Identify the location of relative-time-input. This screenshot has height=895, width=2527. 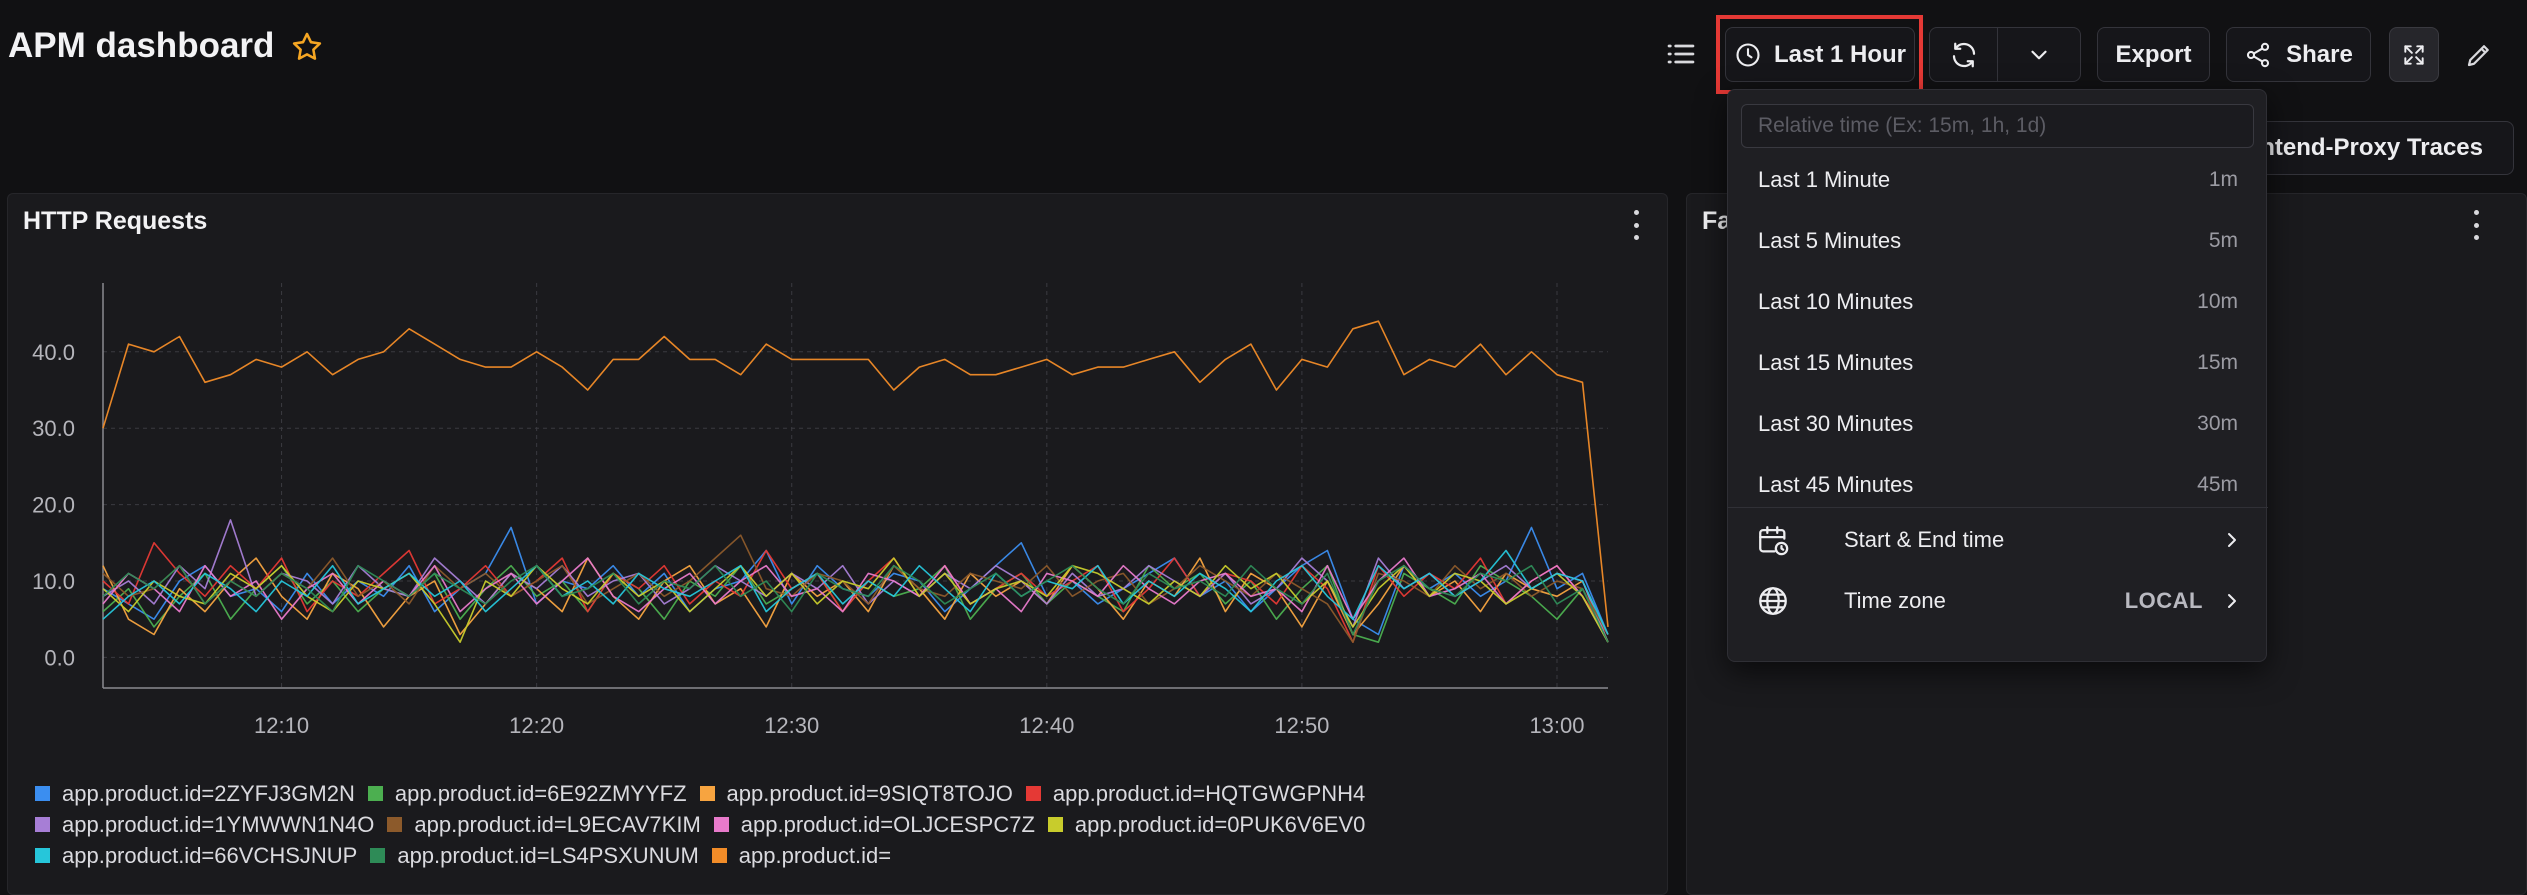
(1997, 126).